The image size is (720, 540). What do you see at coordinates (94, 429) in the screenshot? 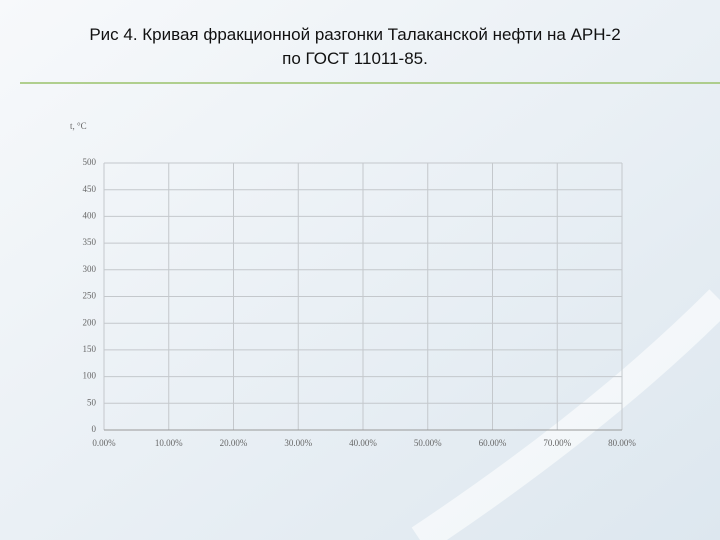
I see `y-tick-label: 0` at bounding box center [94, 429].